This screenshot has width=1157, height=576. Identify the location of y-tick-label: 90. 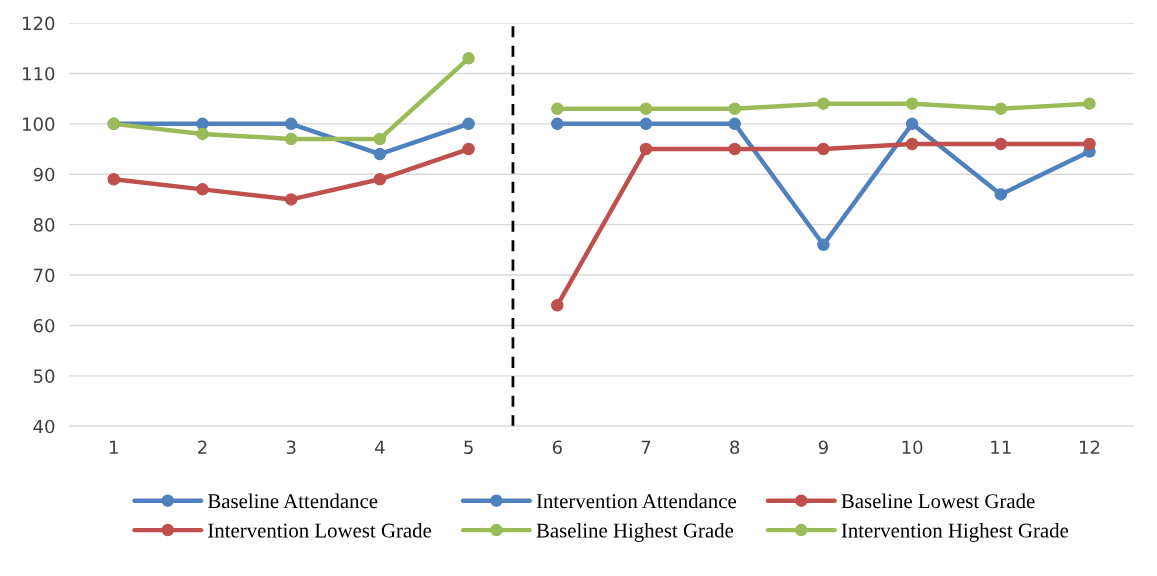
(44, 174).